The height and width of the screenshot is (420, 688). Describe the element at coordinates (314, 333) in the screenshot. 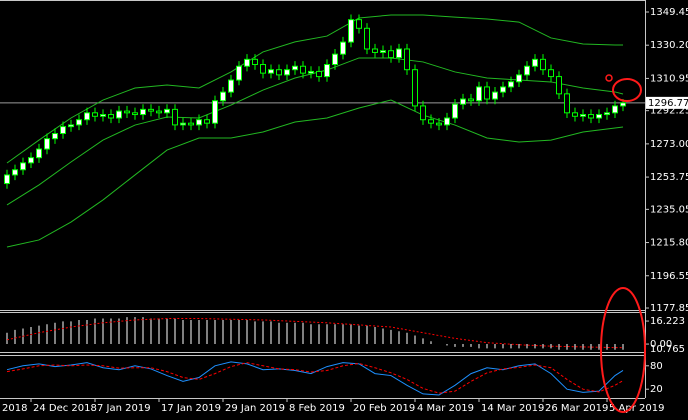

I see `signal-line` at that location.